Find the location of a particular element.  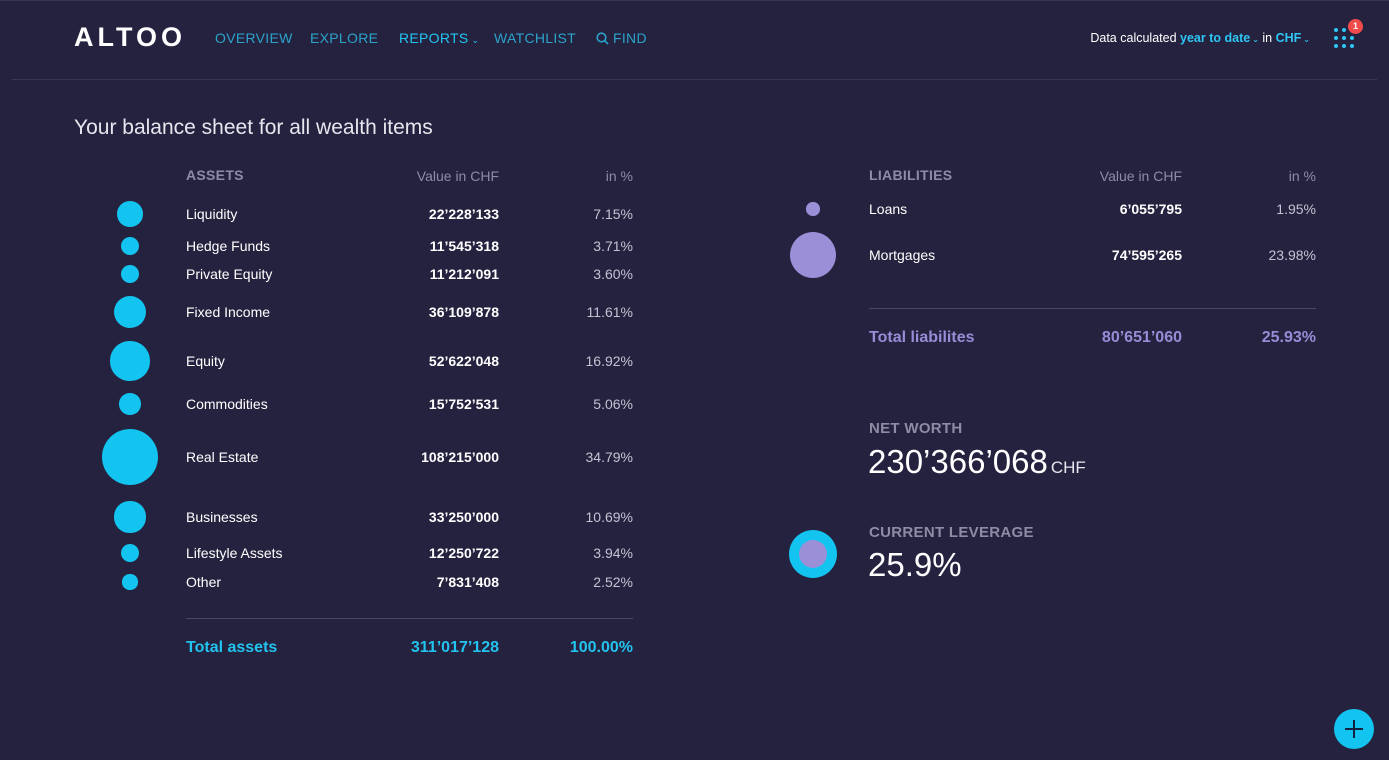

total-assets-value: 311’017’128 is located at coordinates (454, 647).